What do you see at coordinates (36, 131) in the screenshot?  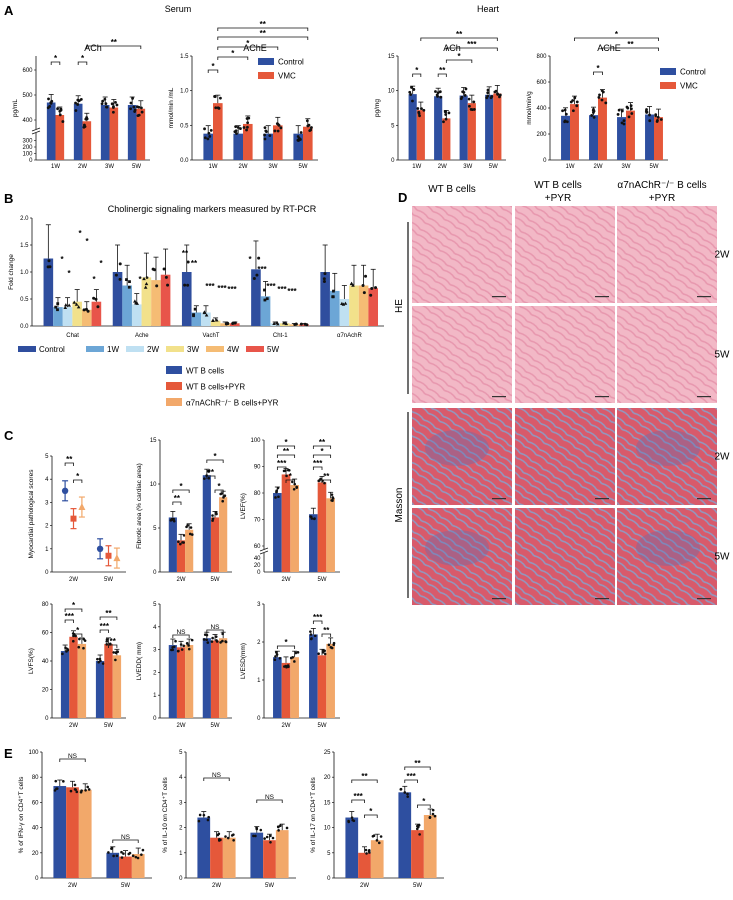 I see `axis-break-gap` at bounding box center [36, 131].